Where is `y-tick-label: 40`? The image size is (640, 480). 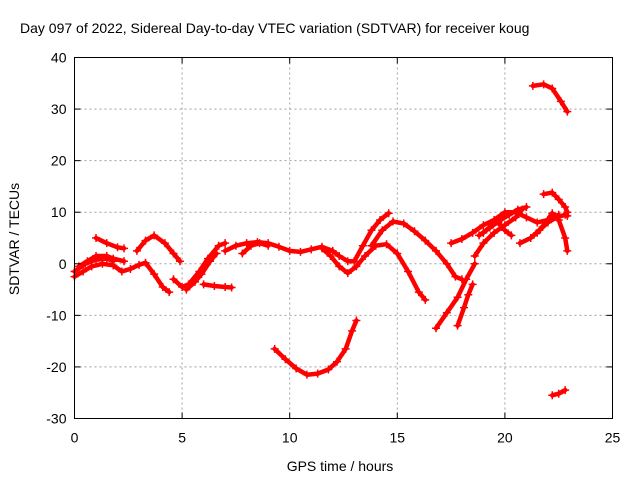
y-tick-label: 40 is located at coordinates (59, 58).